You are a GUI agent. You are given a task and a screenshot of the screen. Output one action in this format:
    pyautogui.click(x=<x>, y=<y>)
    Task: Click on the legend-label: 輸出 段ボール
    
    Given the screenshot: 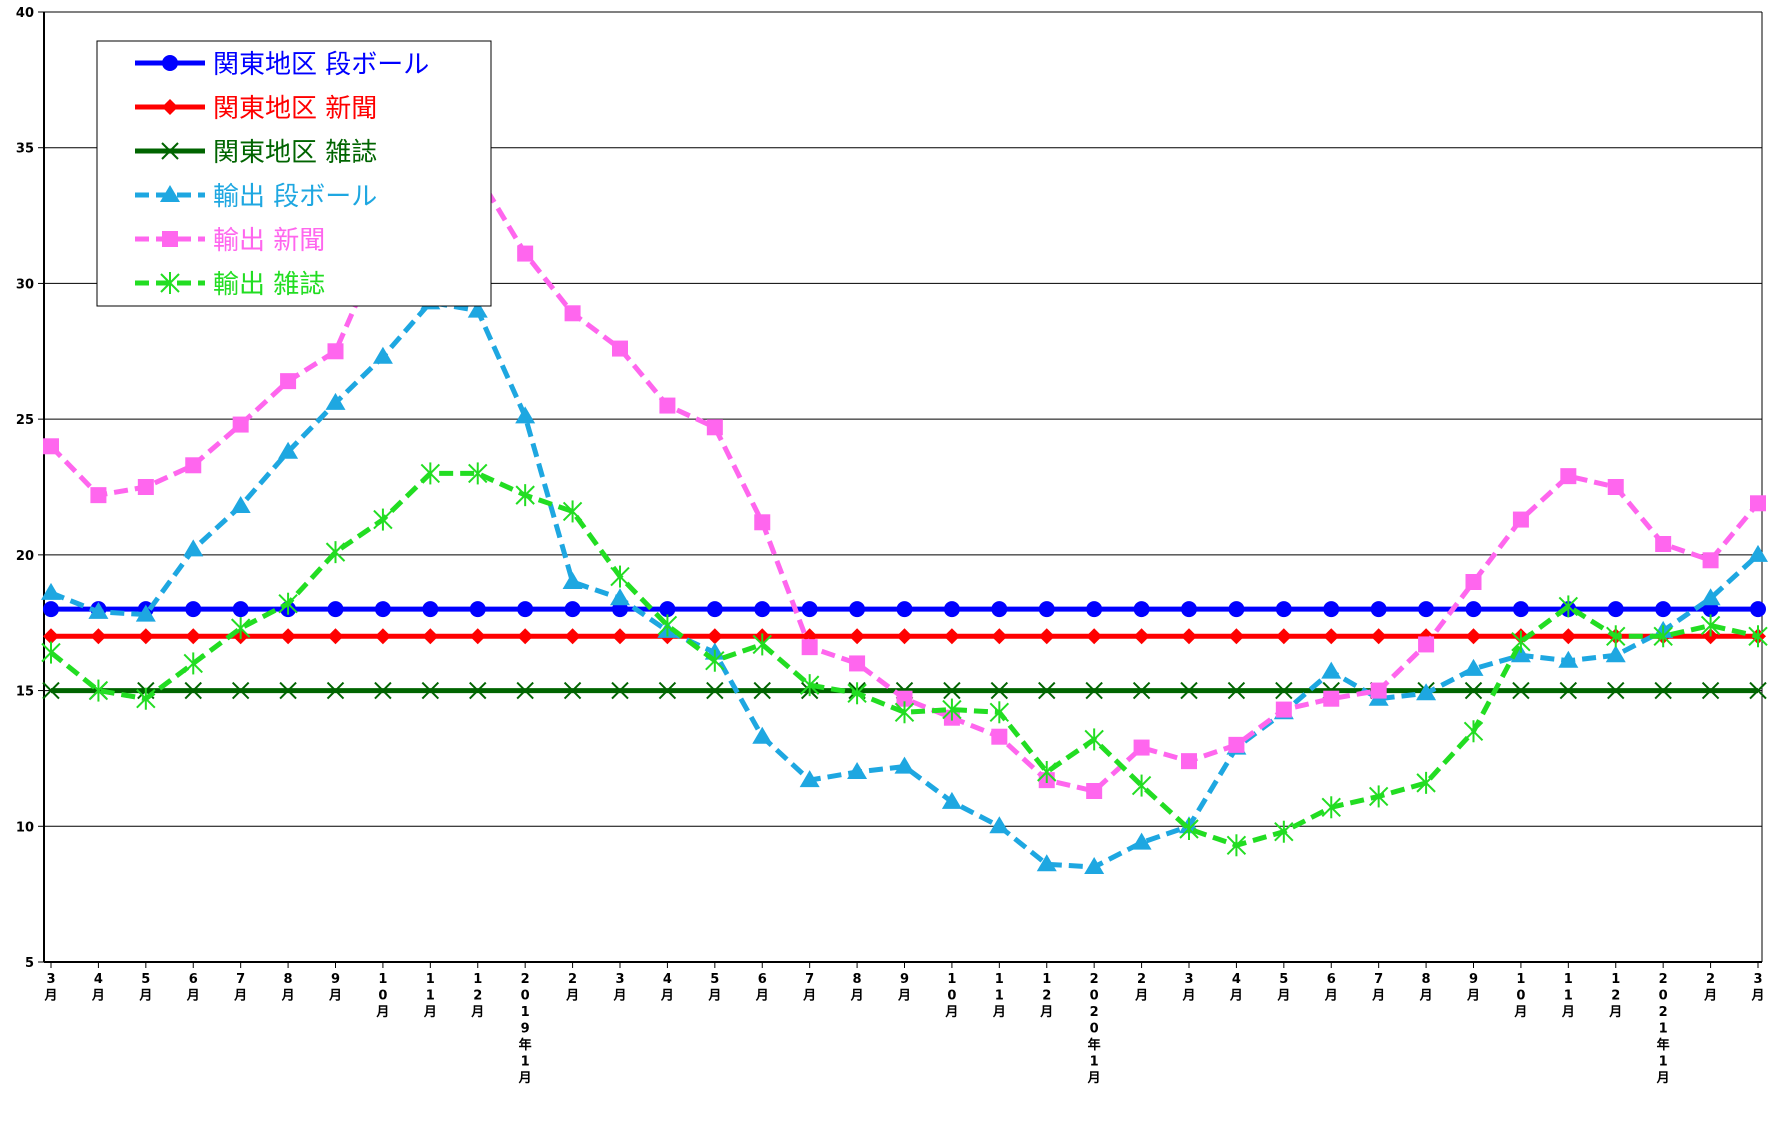 What is the action you would take?
    pyautogui.click(x=295, y=197)
    